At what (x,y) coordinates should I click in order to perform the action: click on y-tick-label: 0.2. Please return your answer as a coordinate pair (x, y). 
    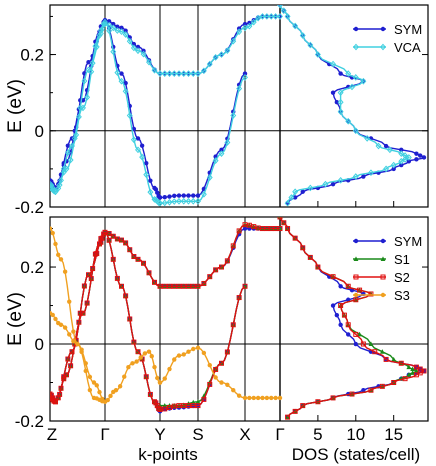
    Looking at the image, I should click on (32, 267).